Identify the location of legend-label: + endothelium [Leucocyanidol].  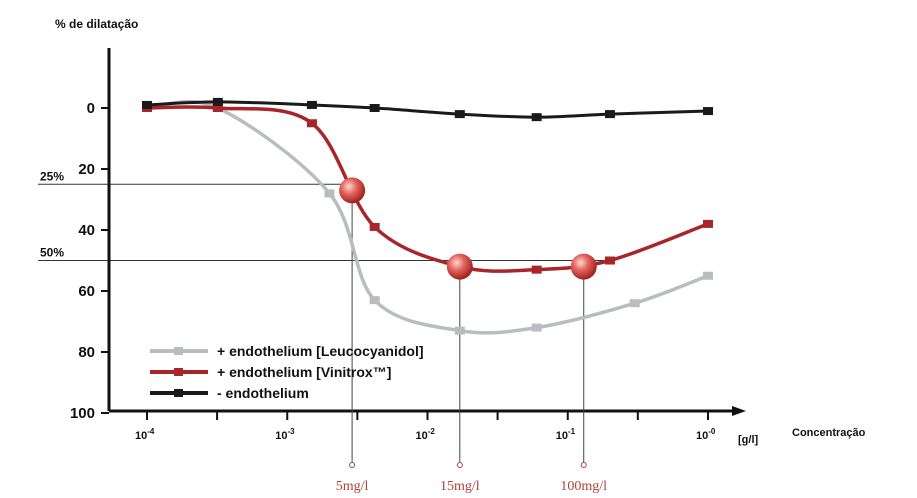
(320, 351).